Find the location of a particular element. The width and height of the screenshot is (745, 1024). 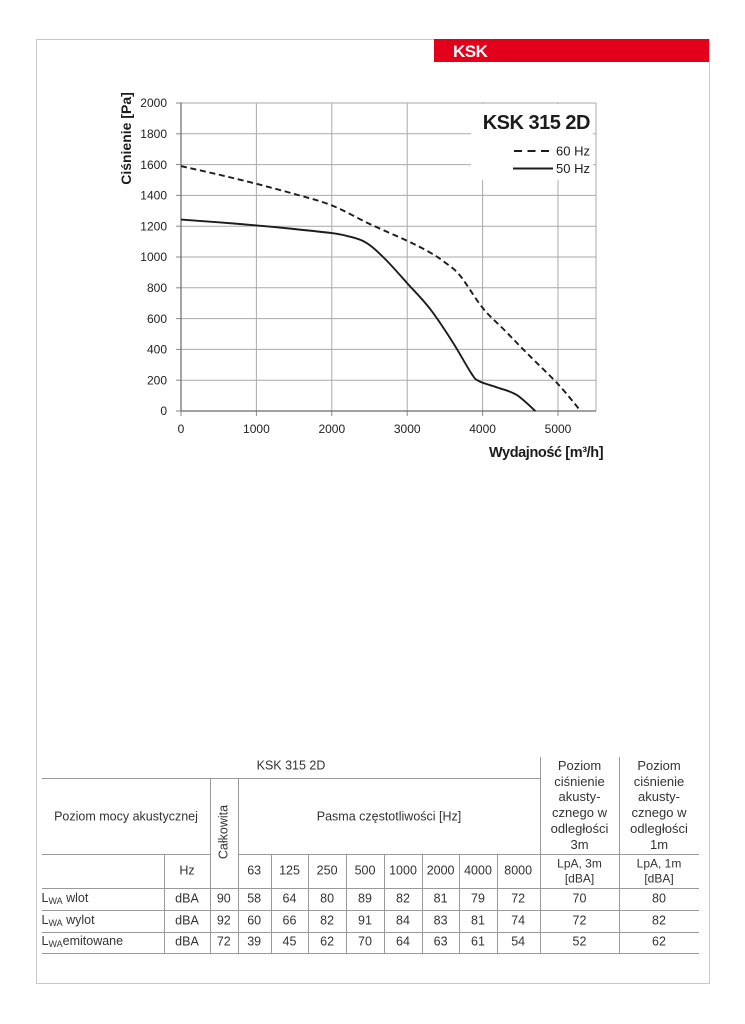

svg-text: 1800 is located at coordinates (153, 134).